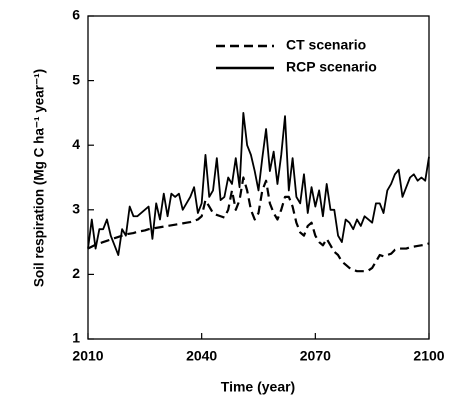 This screenshot has height=410, width=457. Describe the element at coordinates (76, 338) in the screenshot. I see `y-tick-label: 1` at that location.